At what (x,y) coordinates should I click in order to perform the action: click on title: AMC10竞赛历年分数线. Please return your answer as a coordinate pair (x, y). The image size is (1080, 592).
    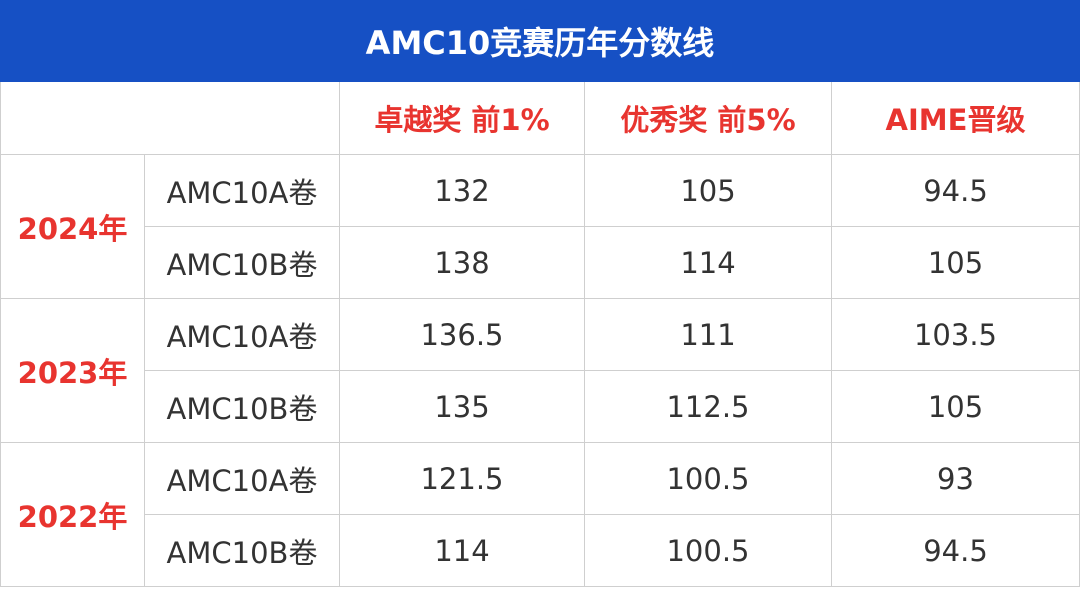
    Looking at the image, I should click on (540, 43).